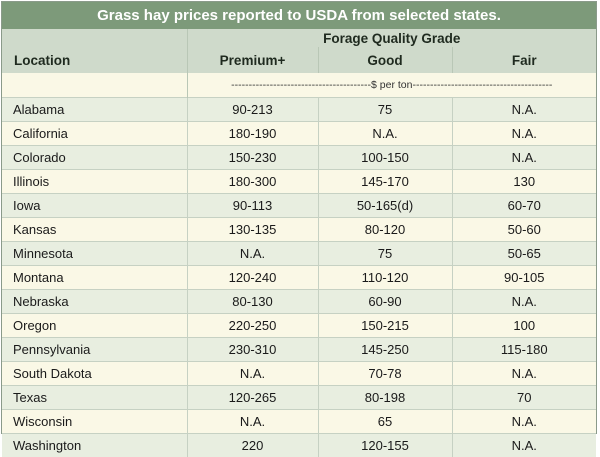  I want to click on units-spacer, so click(94, 85).